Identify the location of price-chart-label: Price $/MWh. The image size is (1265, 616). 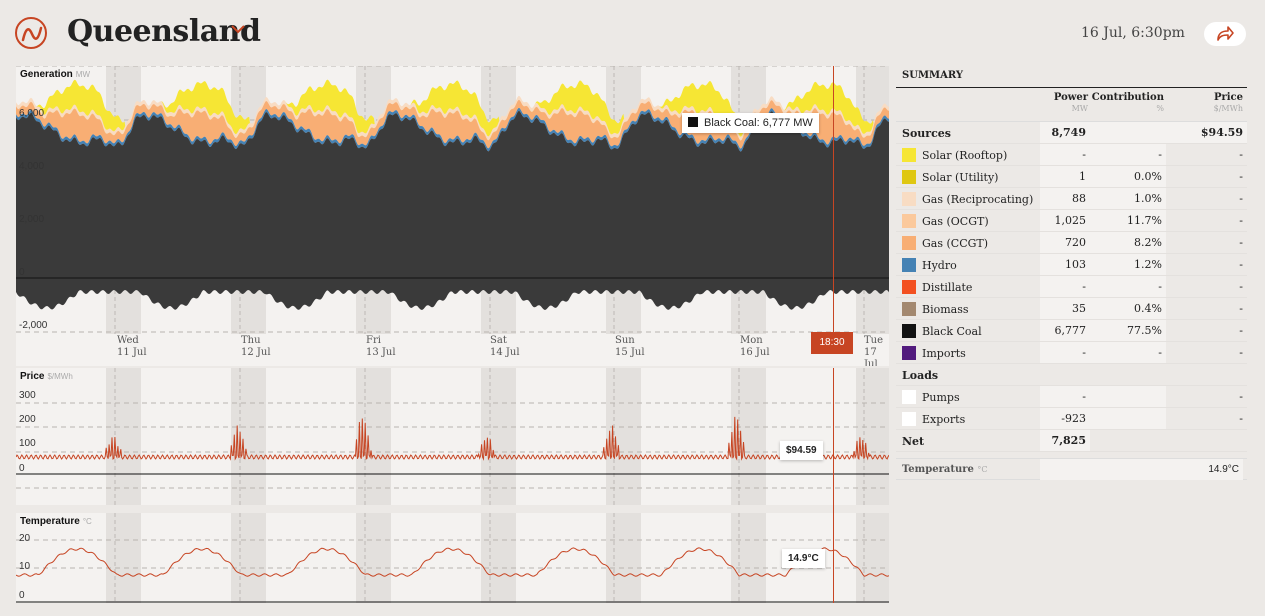
(46, 376).